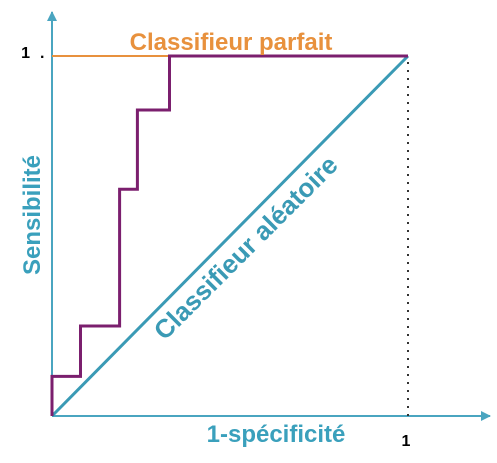  I want to click on y-tick-label-1: 1, so click(25, 53).